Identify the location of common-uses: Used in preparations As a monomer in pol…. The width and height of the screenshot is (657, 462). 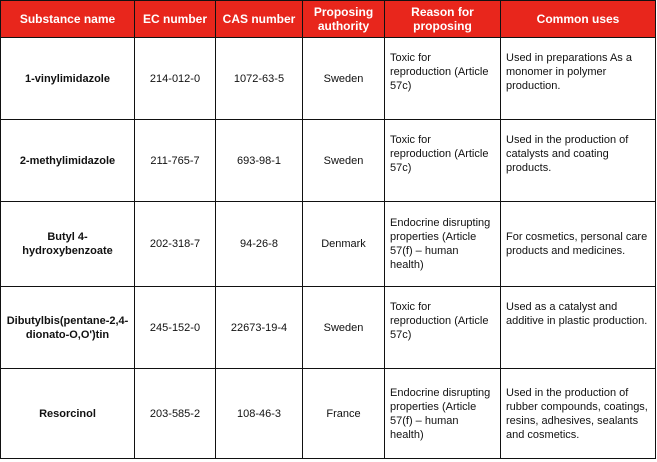
(578, 78).